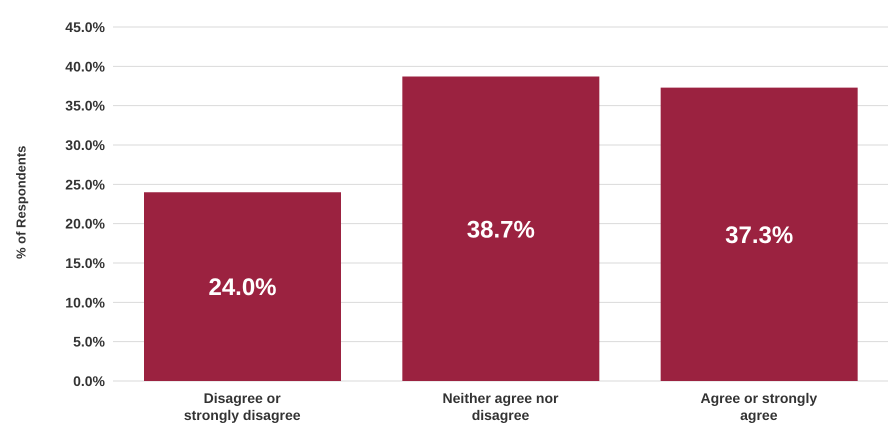 The image size is (896, 447). I want to click on data-label: 24.0%, so click(242, 288).